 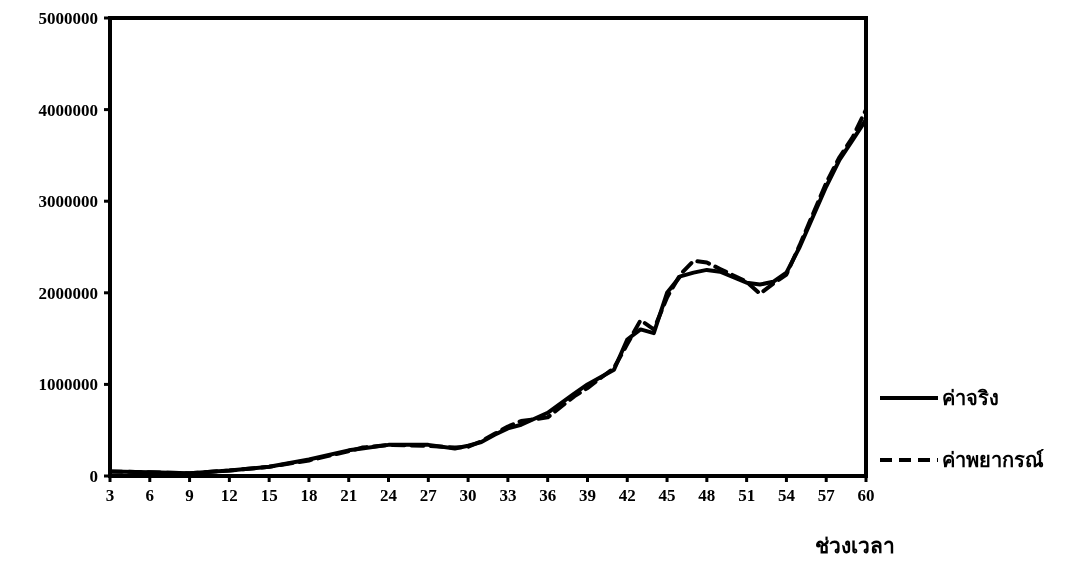 I want to click on legend-label: ค่าพยากรณ์, so click(x=993, y=460).